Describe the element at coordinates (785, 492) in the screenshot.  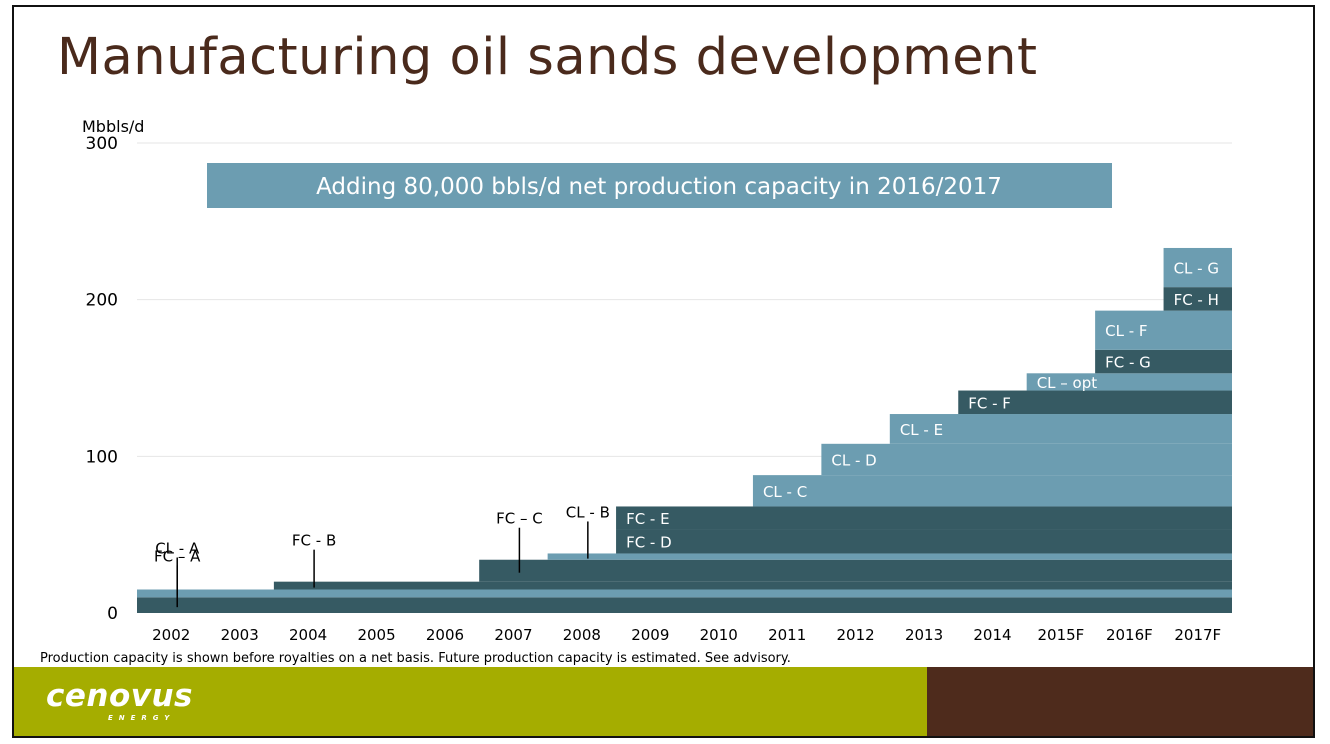
I see `series-label: CL - C` at that location.